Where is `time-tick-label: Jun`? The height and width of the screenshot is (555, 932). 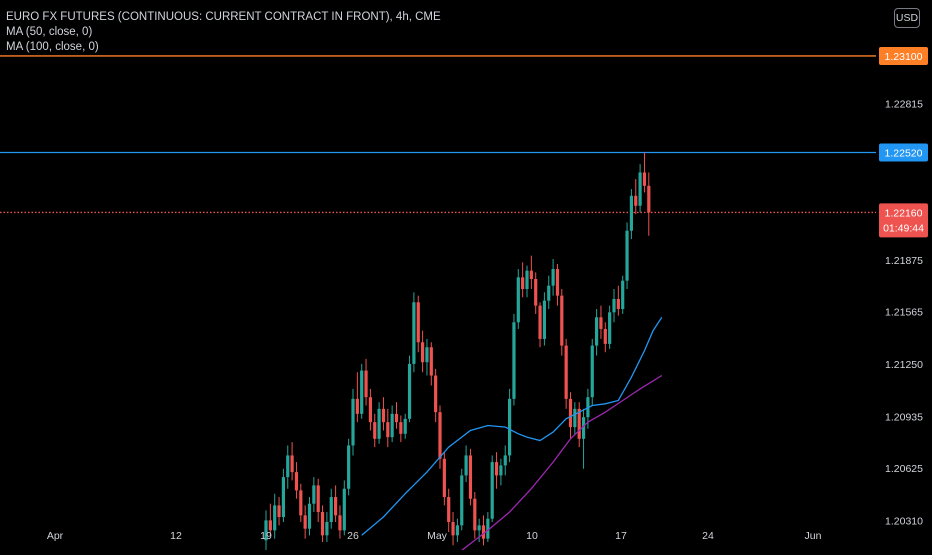
time-tick-label: Jun is located at coordinates (813, 536).